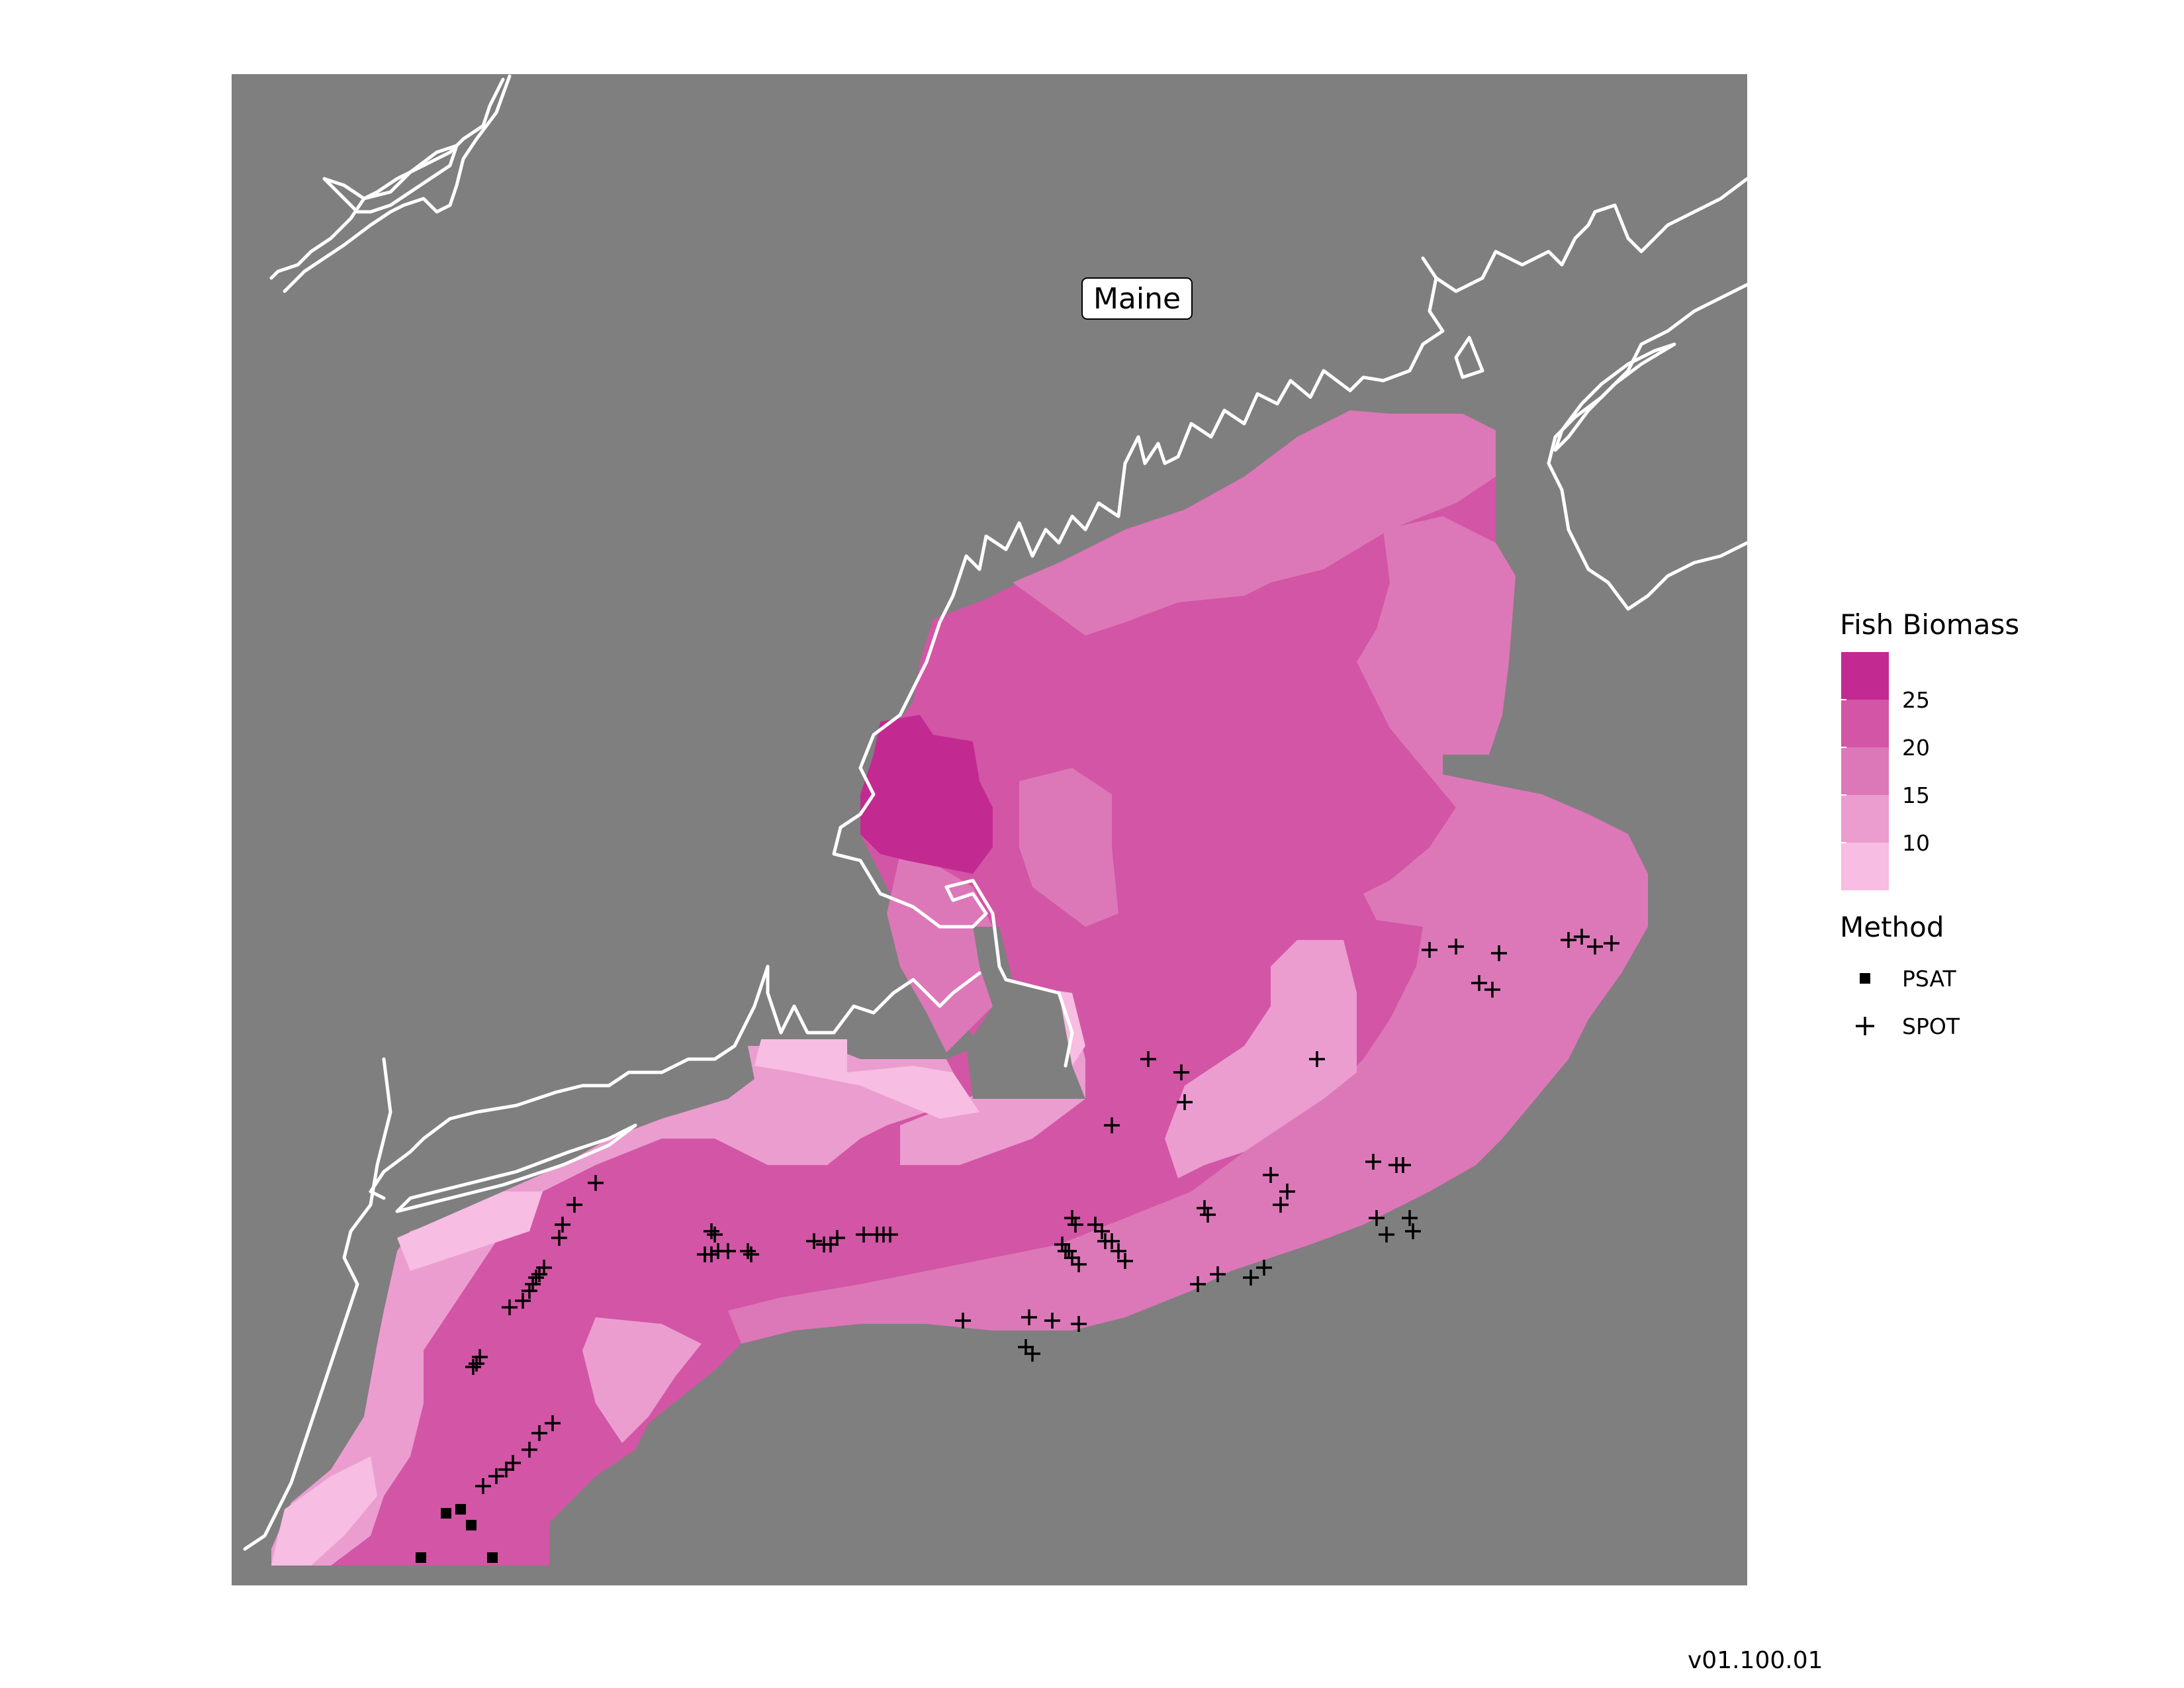 This screenshot has width=2184, height=1688. Describe the element at coordinates (1592, 235) in the screenshot. I see `coastline-canada-ne` at that location.